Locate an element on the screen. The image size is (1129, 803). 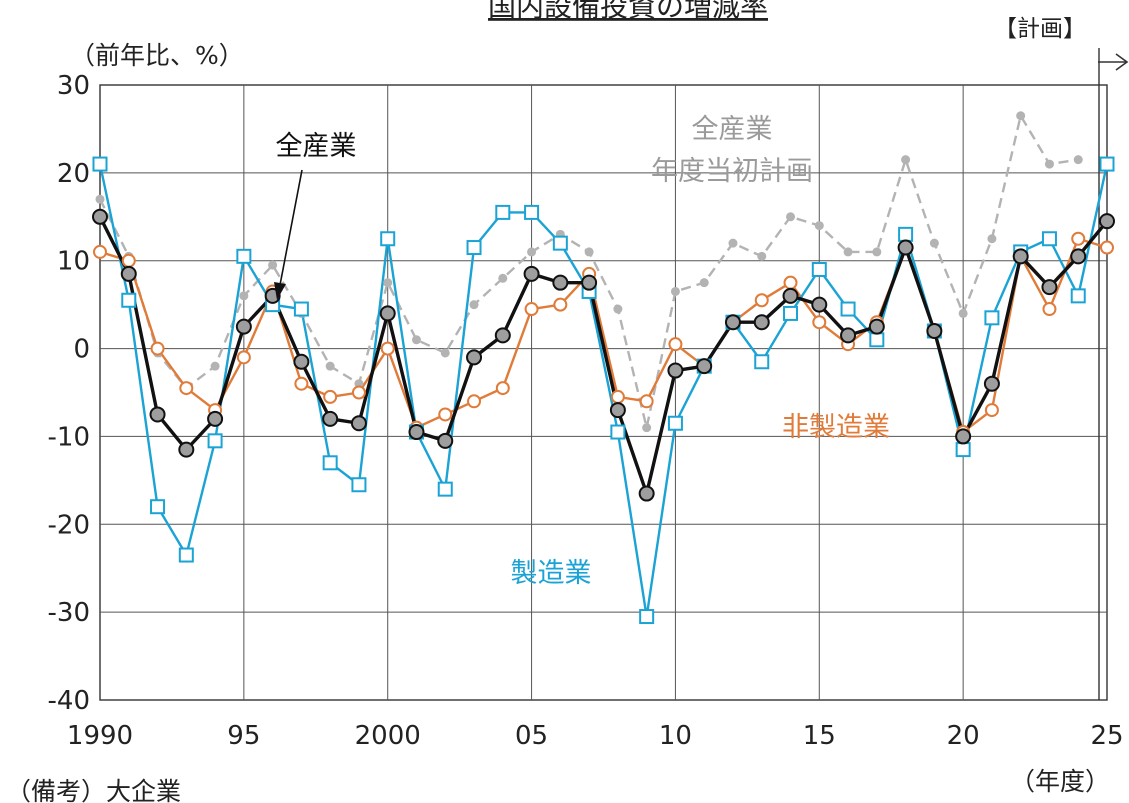
y-tick-label: 20 is located at coordinates (73, 174).